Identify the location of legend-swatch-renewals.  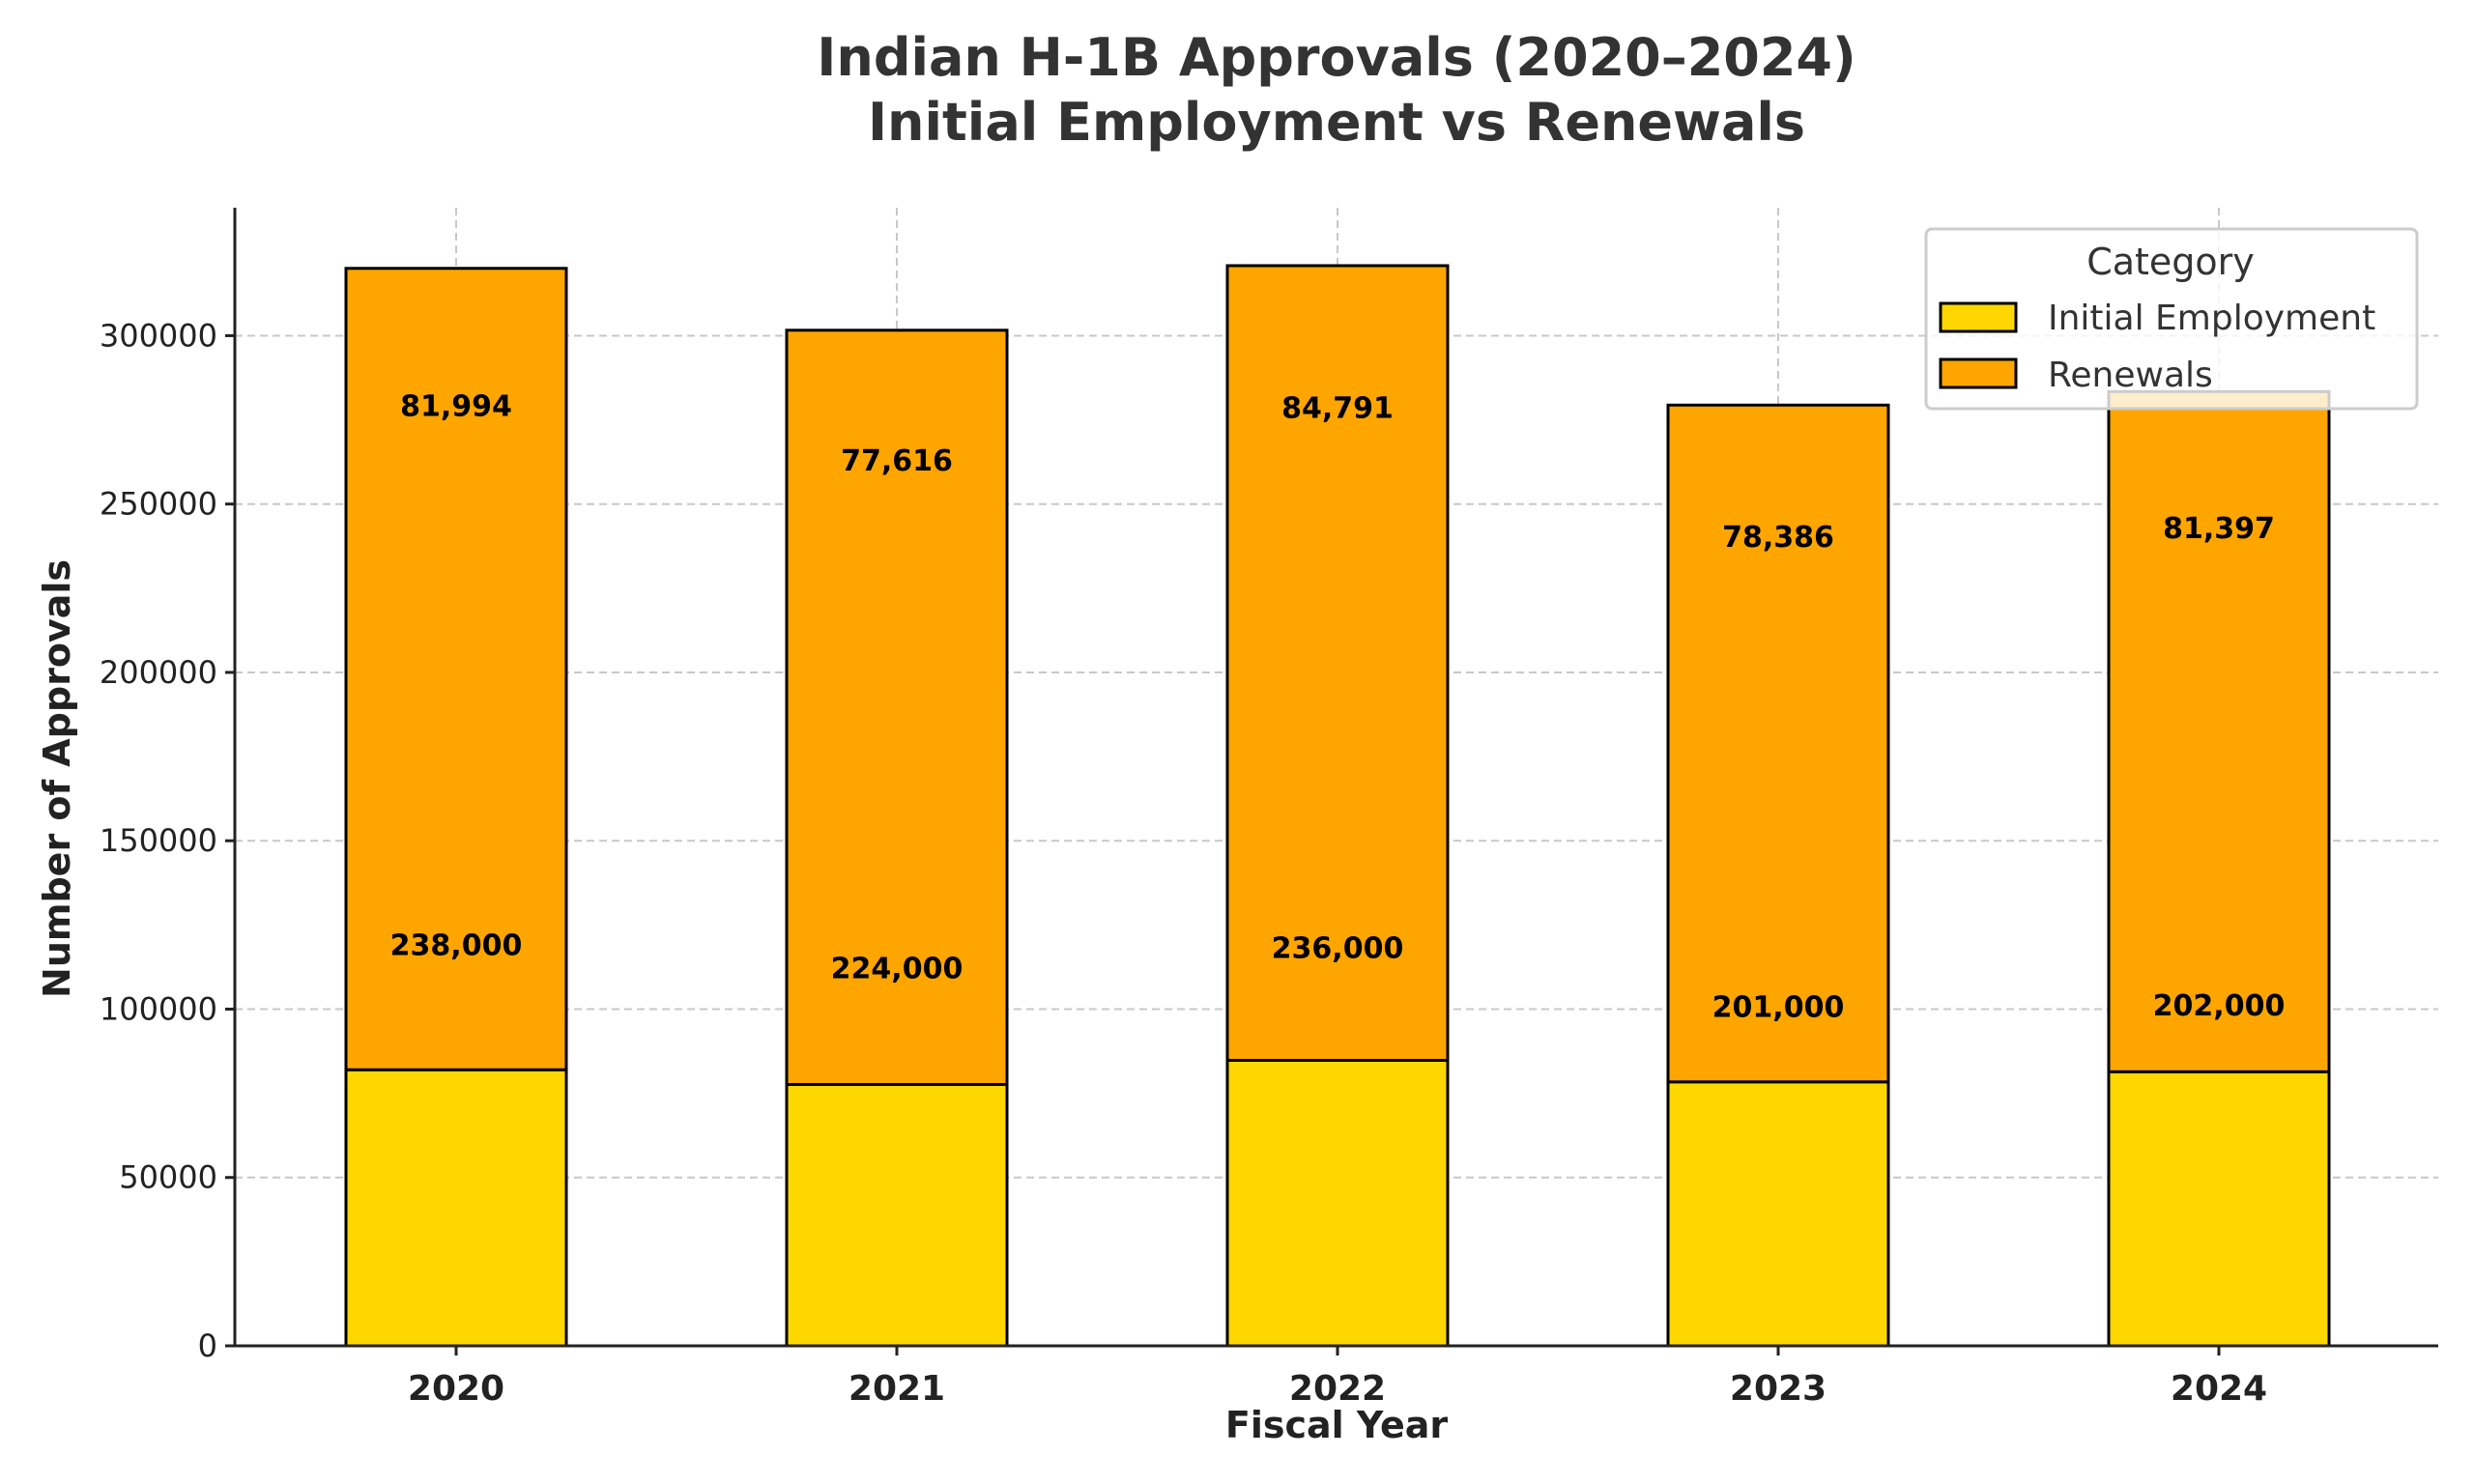
(1979, 373).